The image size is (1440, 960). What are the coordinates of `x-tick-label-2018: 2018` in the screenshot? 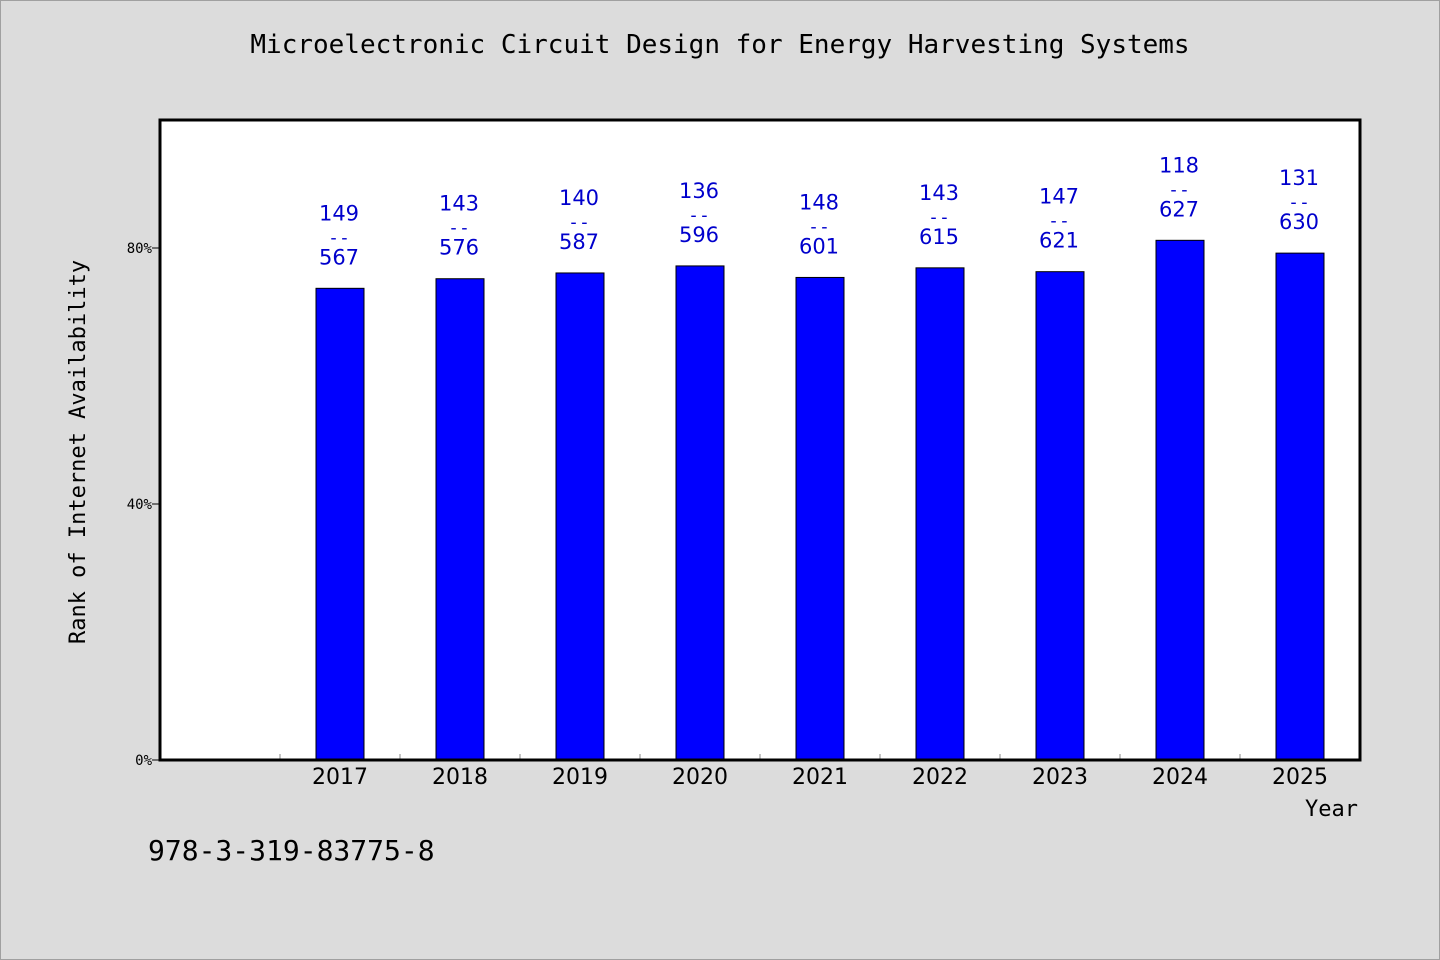 It's located at (460, 777).